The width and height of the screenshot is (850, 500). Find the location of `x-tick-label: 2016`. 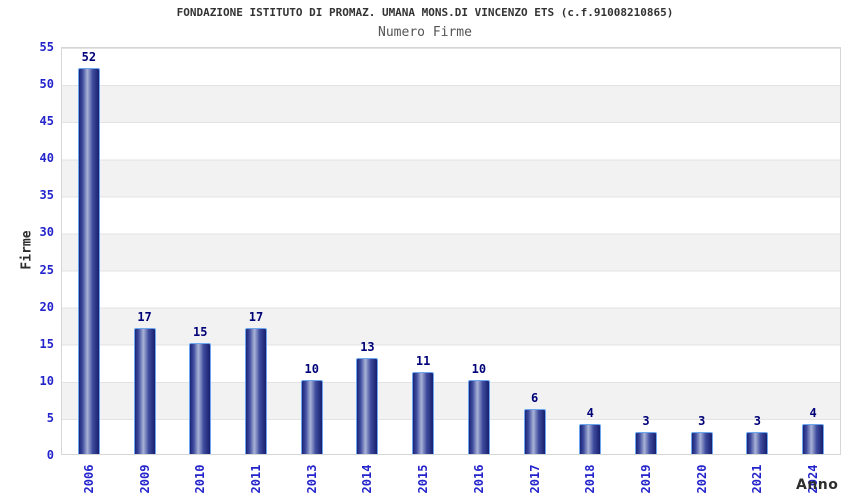

x-tick-label: 2016 is located at coordinates (478, 479).